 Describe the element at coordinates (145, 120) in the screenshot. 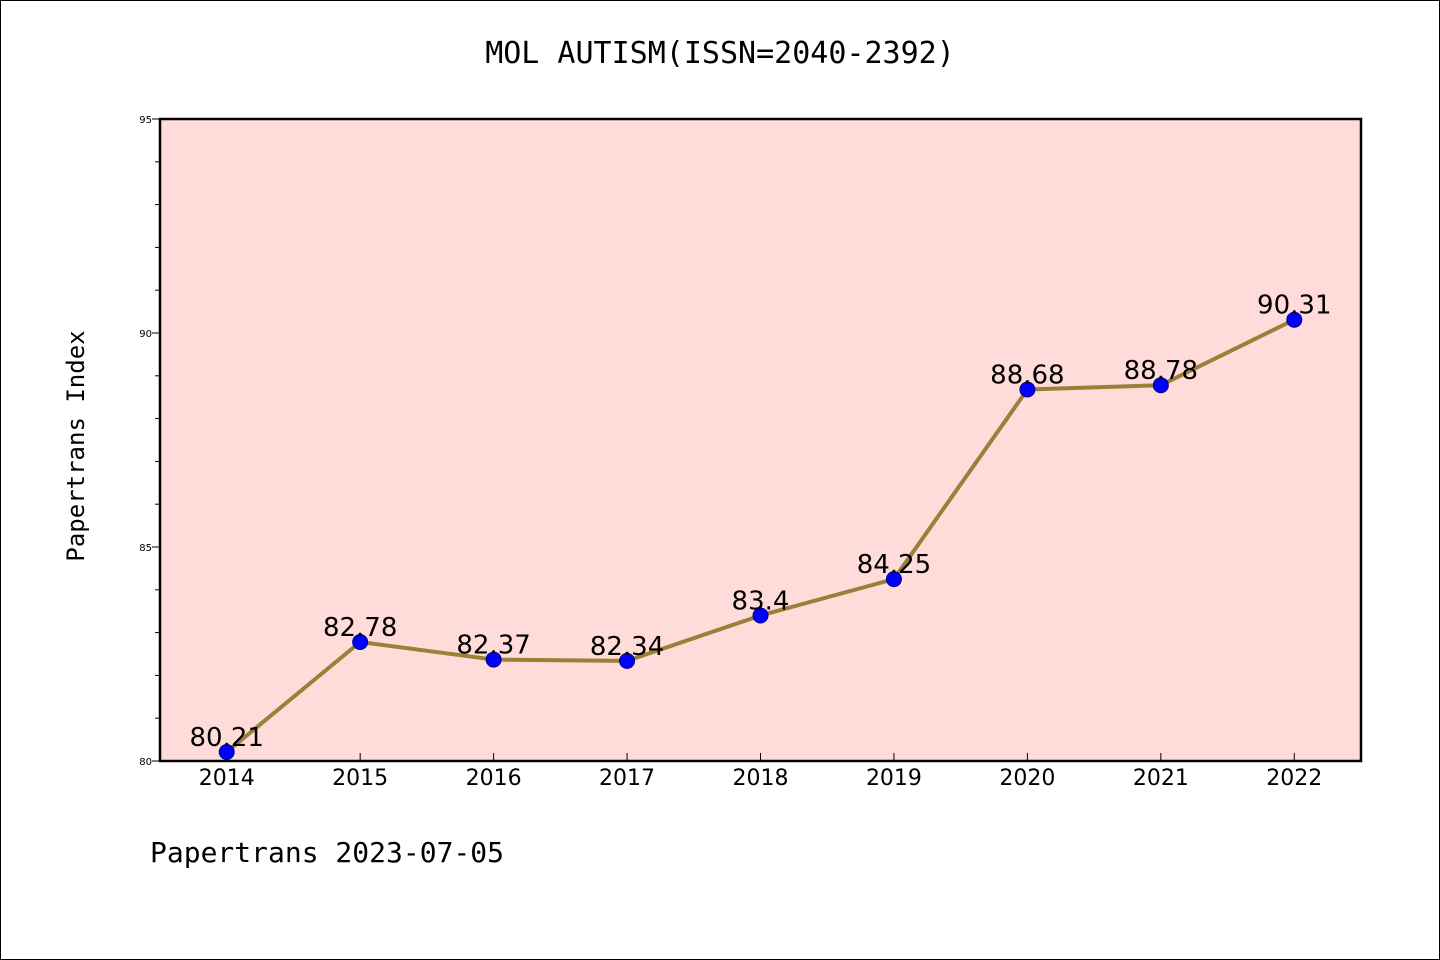

I see `y-tick-label: 95` at that location.